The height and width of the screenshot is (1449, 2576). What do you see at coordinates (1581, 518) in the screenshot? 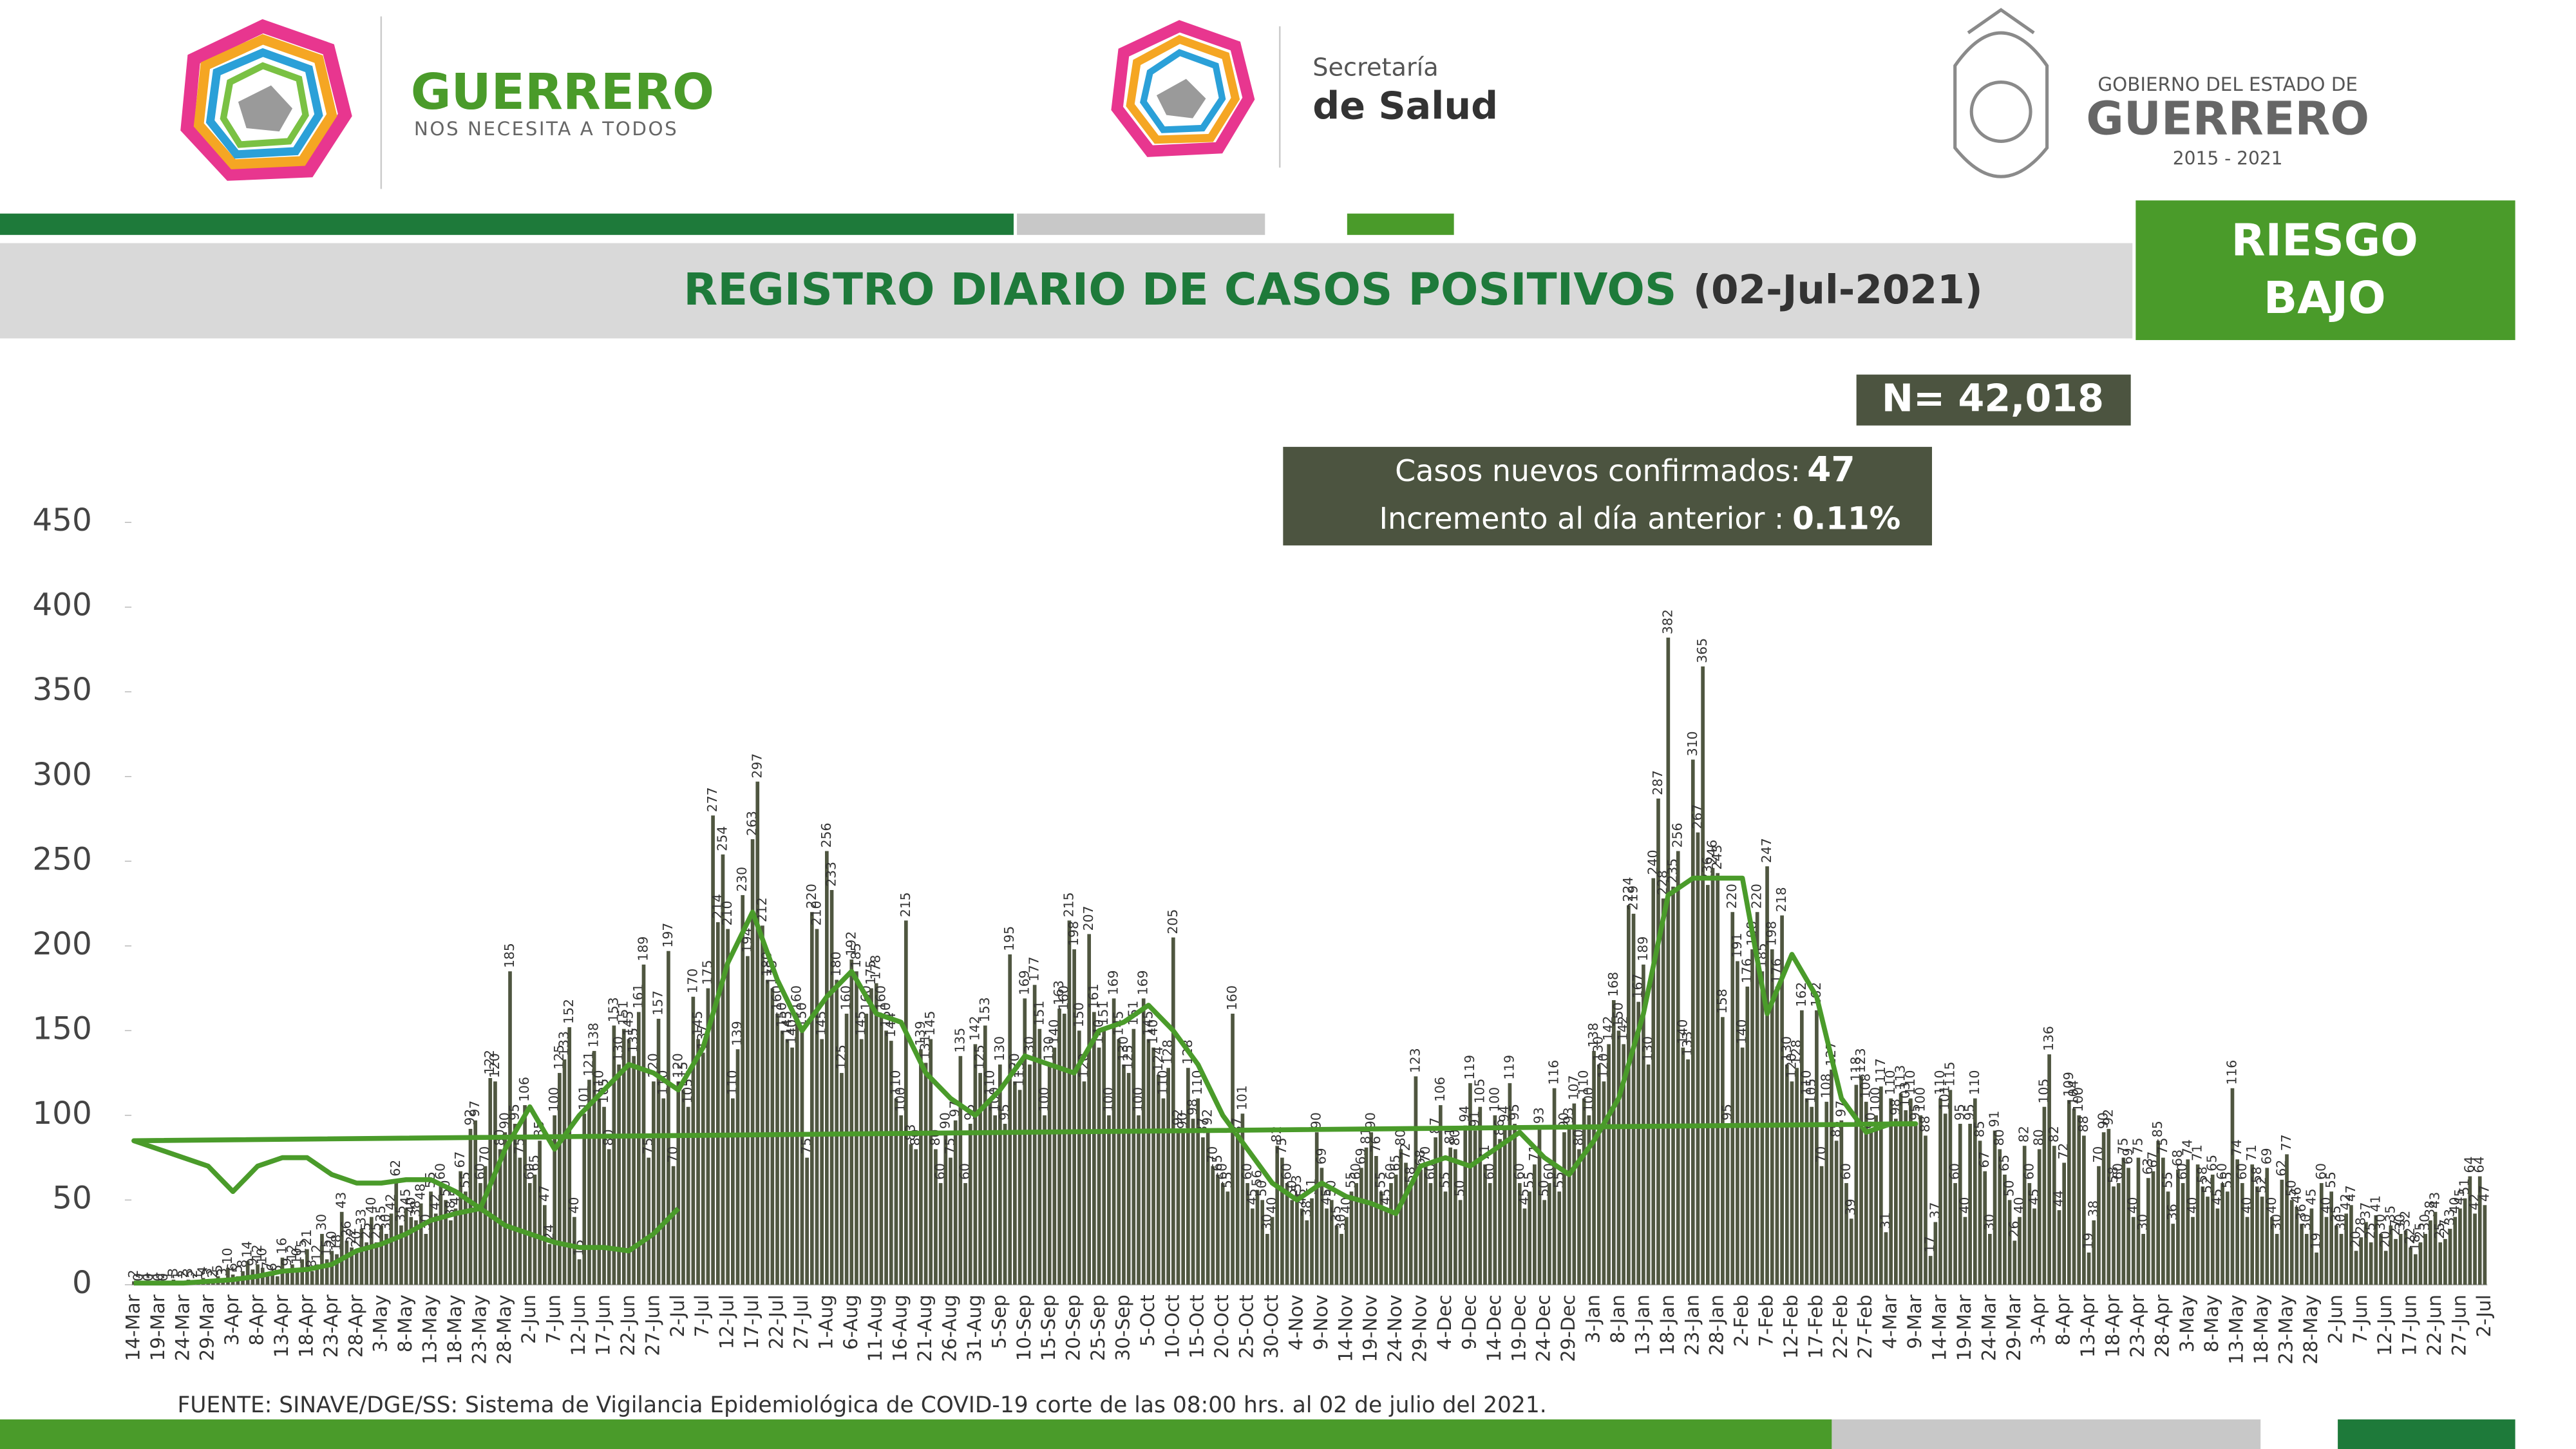
I see `increase-label: Incremento al día anterior :` at bounding box center [1581, 518].